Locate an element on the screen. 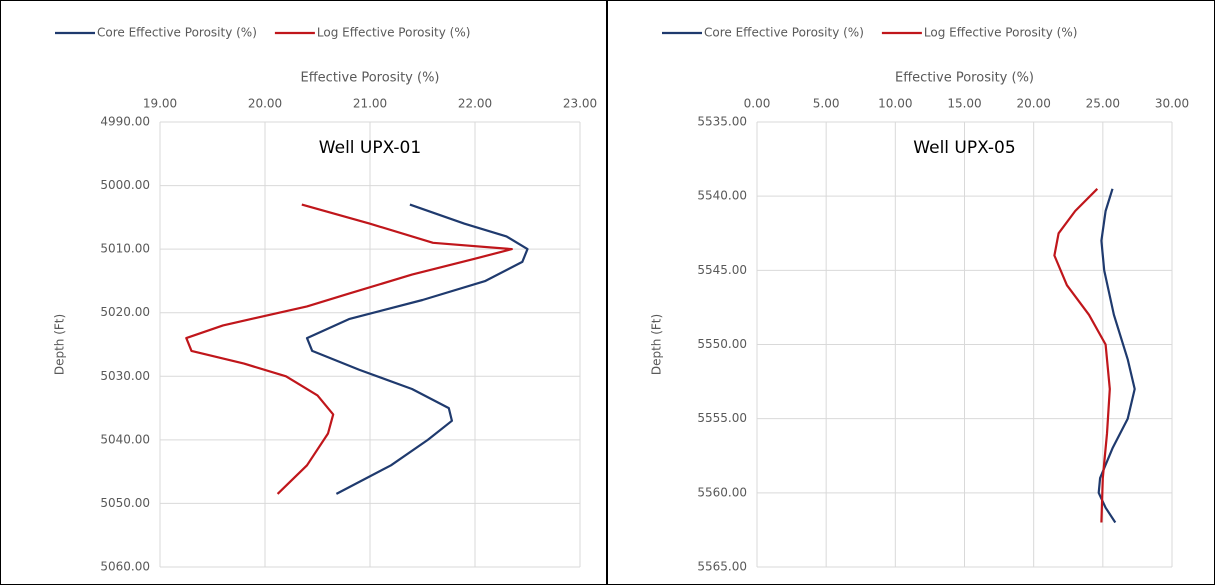  x-tick-label: 15.00 is located at coordinates (964, 104).